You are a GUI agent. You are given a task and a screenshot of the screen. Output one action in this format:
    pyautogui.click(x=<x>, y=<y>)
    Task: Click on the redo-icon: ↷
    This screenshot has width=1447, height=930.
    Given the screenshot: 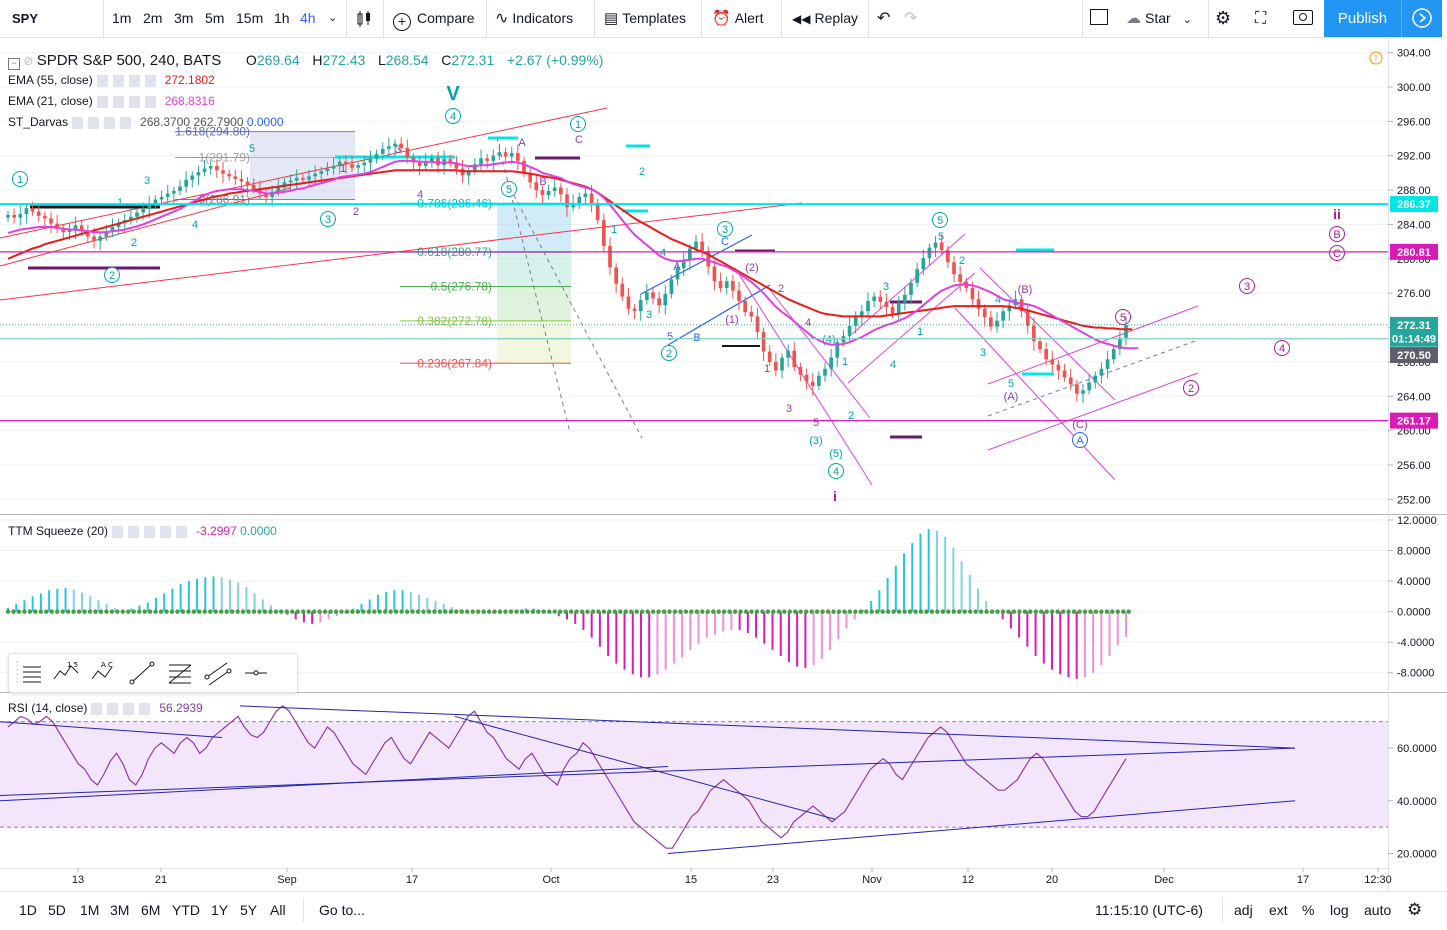 What is the action you would take?
    pyautogui.click(x=910, y=18)
    